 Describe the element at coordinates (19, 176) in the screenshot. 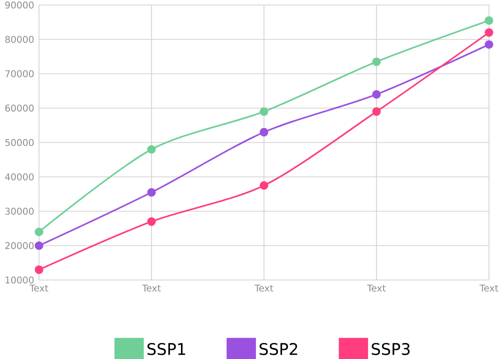

I see `y-tick-label: 40000` at that location.